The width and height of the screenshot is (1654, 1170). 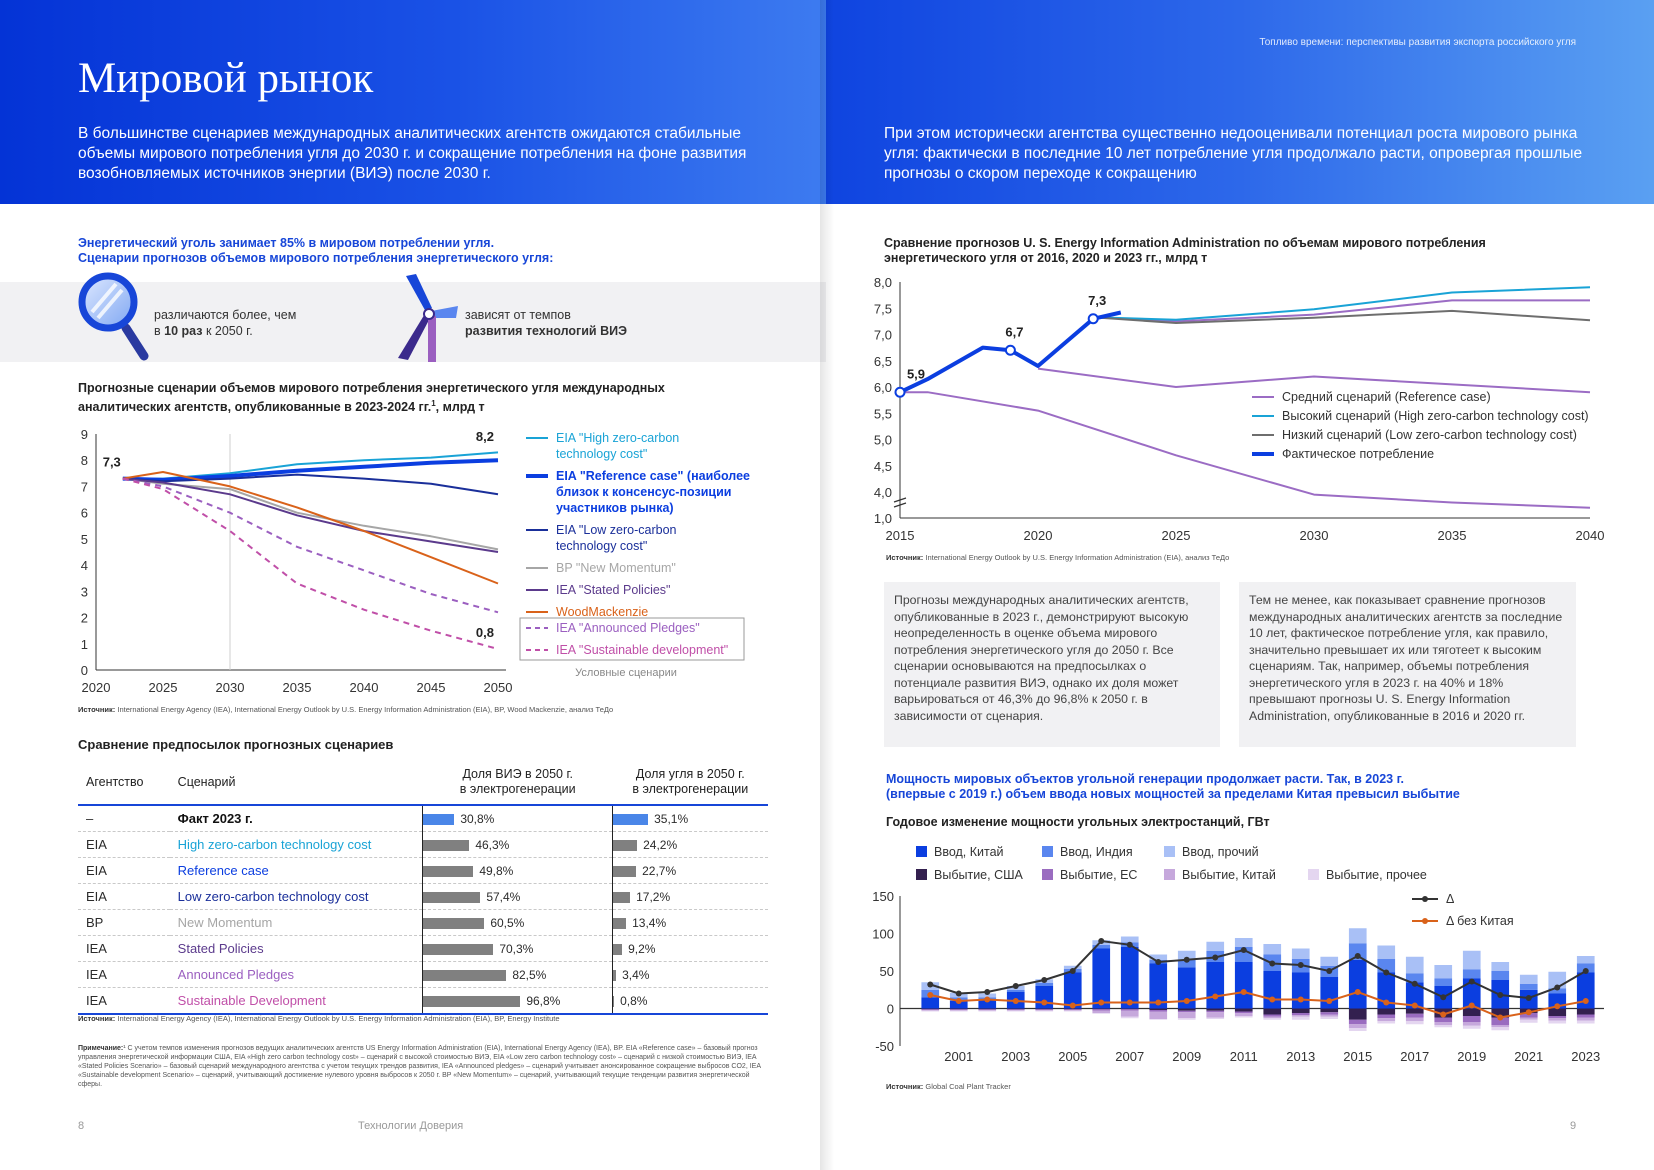 What do you see at coordinates (492, 845) in the screenshot?
I see `res-share-value: 46,3%` at bounding box center [492, 845].